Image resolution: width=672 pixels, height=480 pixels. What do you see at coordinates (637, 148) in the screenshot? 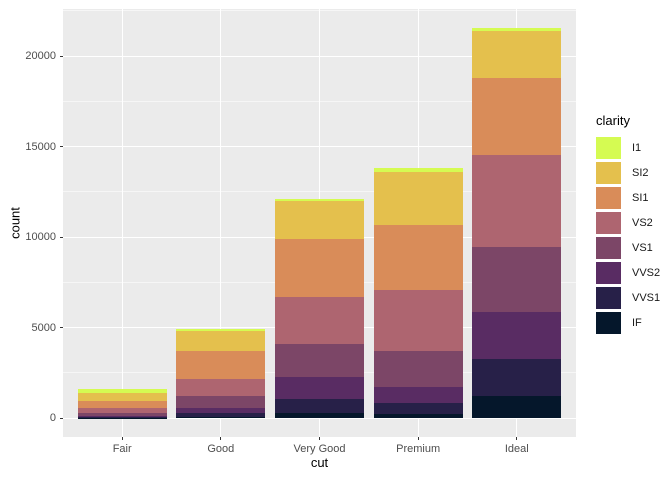
I see `legend-label: I1` at bounding box center [637, 148].